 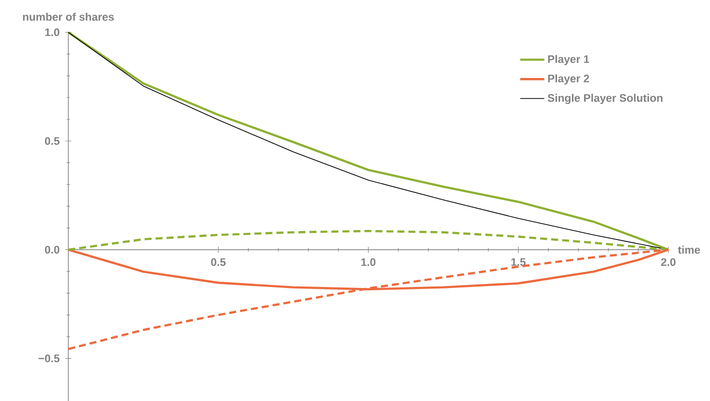 What do you see at coordinates (52, 141) in the screenshot?
I see `y-tick-label: 0.5` at bounding box center [52, 141].